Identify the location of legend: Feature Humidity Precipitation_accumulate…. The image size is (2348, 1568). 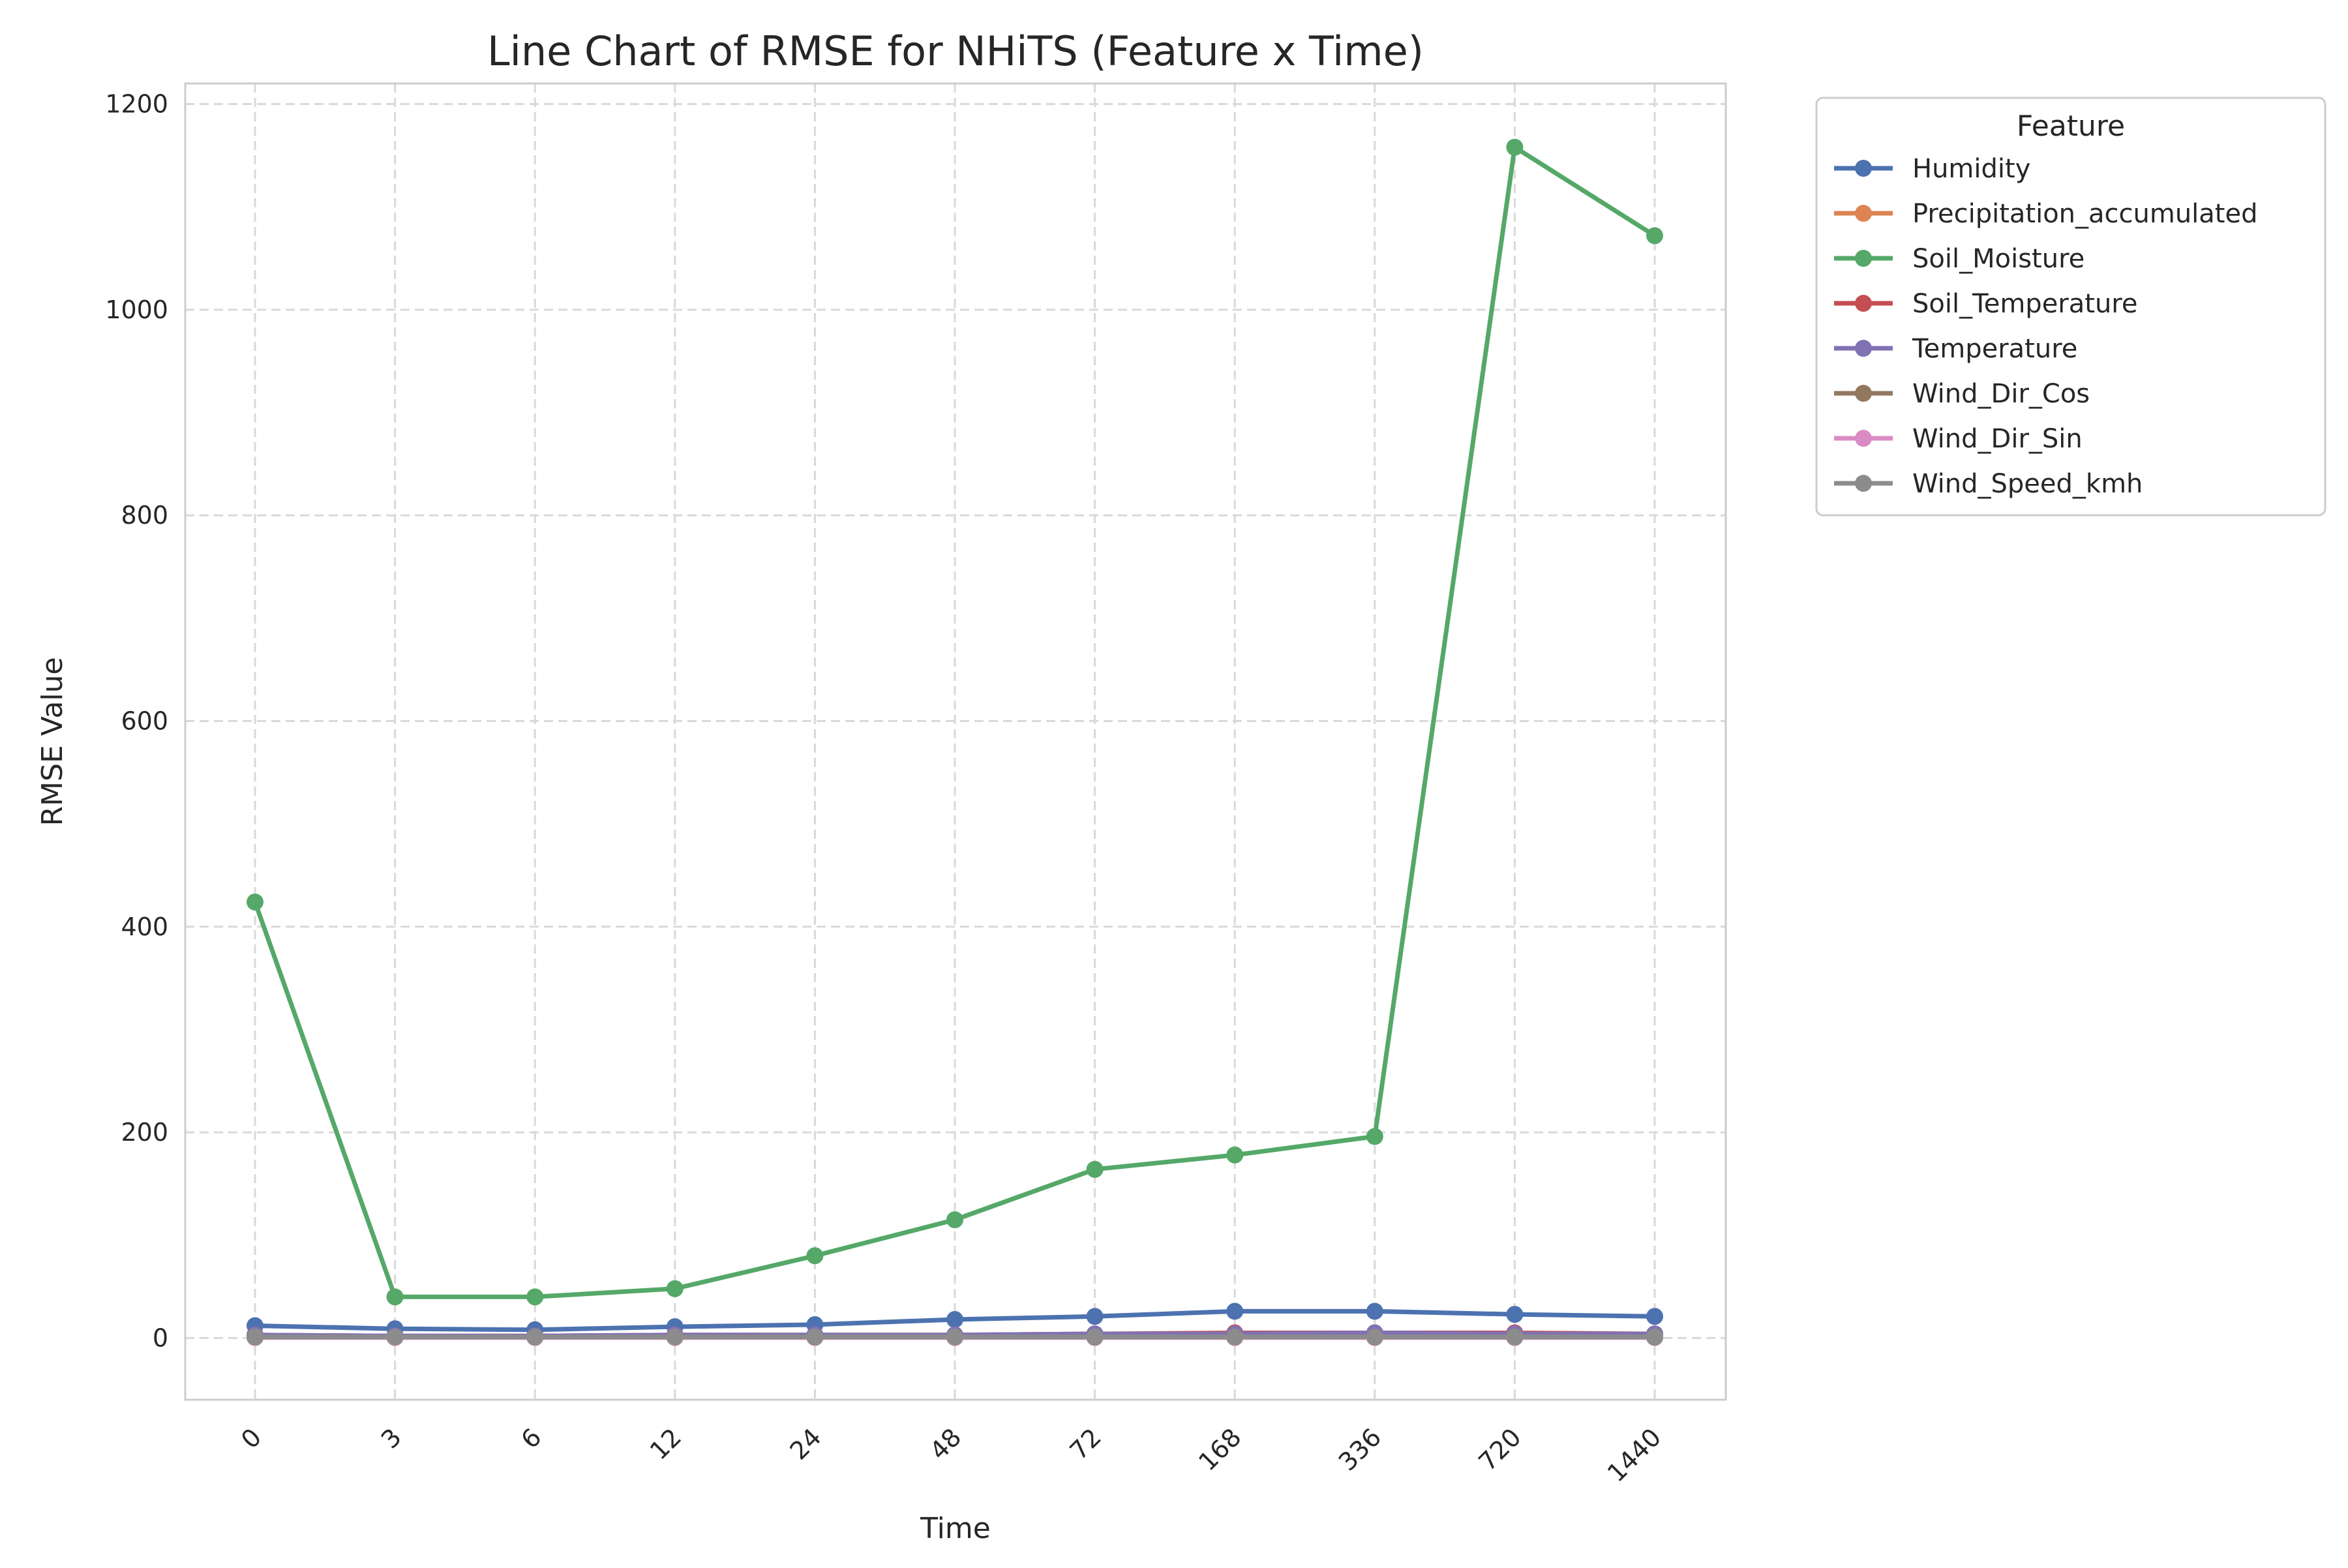
(2071, 307).